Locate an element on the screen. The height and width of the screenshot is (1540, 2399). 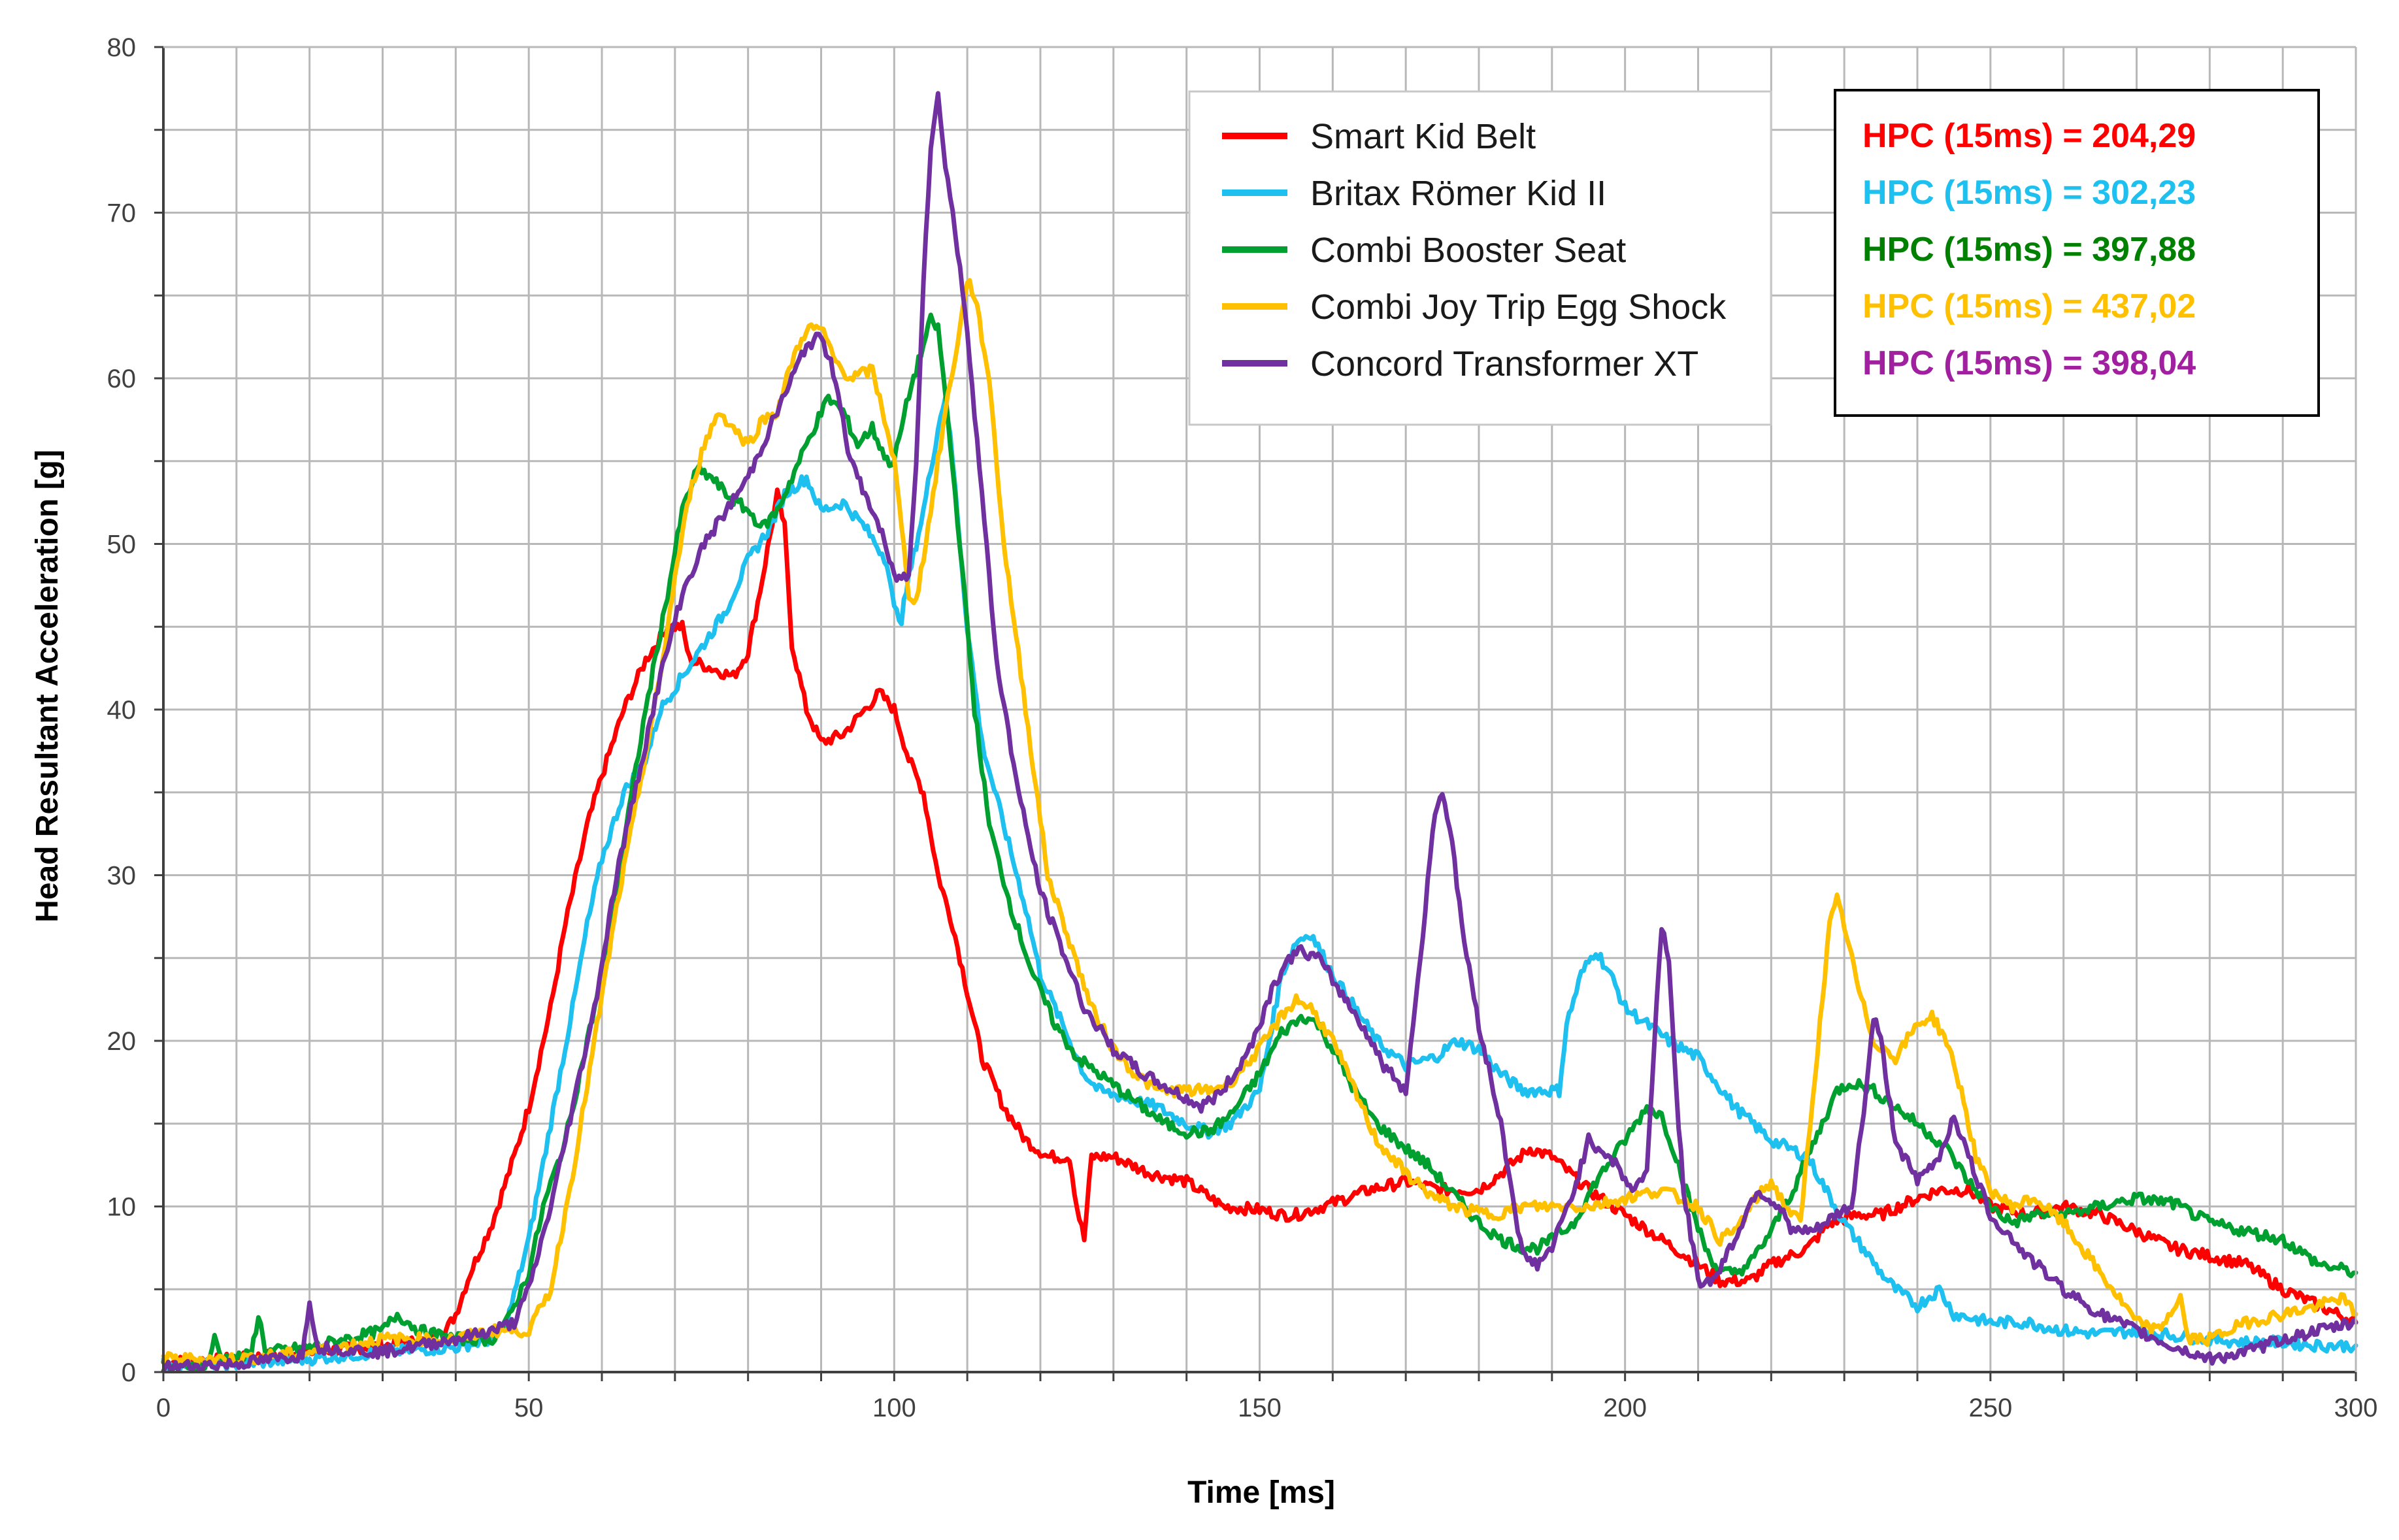
x-tick-label: 150 is located at coordinates (1260, 1408).